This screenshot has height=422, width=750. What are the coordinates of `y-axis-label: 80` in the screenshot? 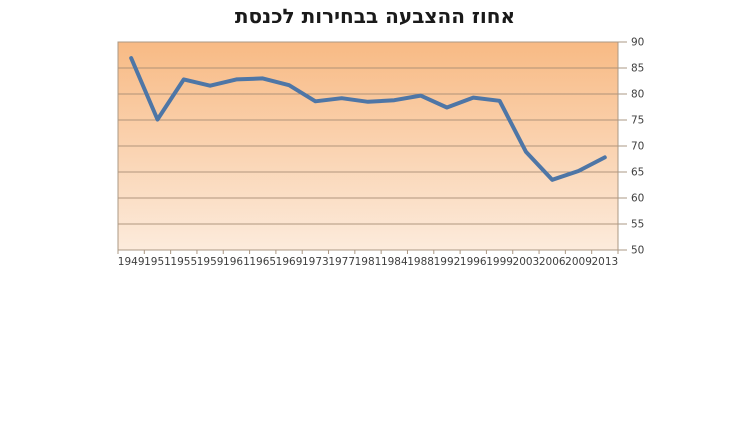 It's located at (637, 95).